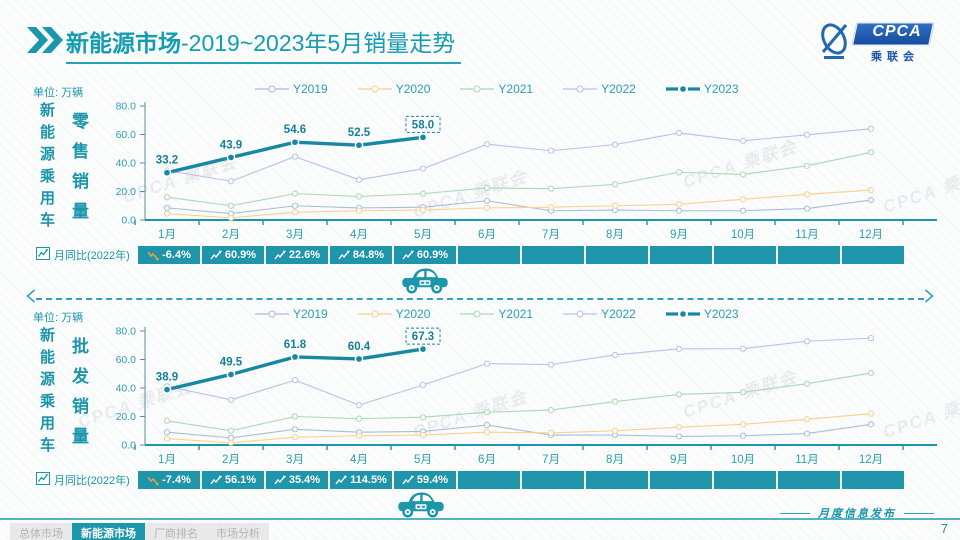  I want to click on footer-tabs: 总体市场 新能源市场 厂商排名 市场分析, so click(139, 531).